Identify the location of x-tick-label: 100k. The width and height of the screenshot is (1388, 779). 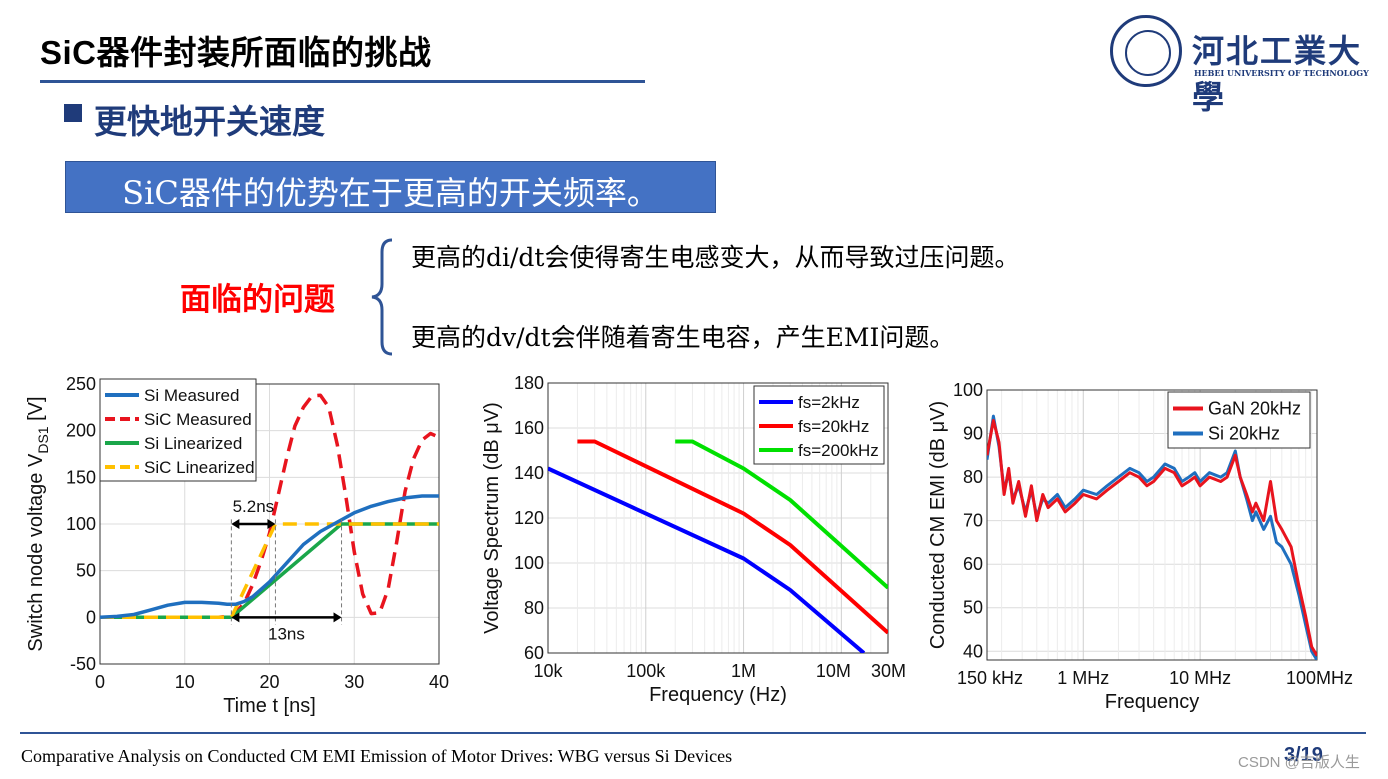
(646, 671).